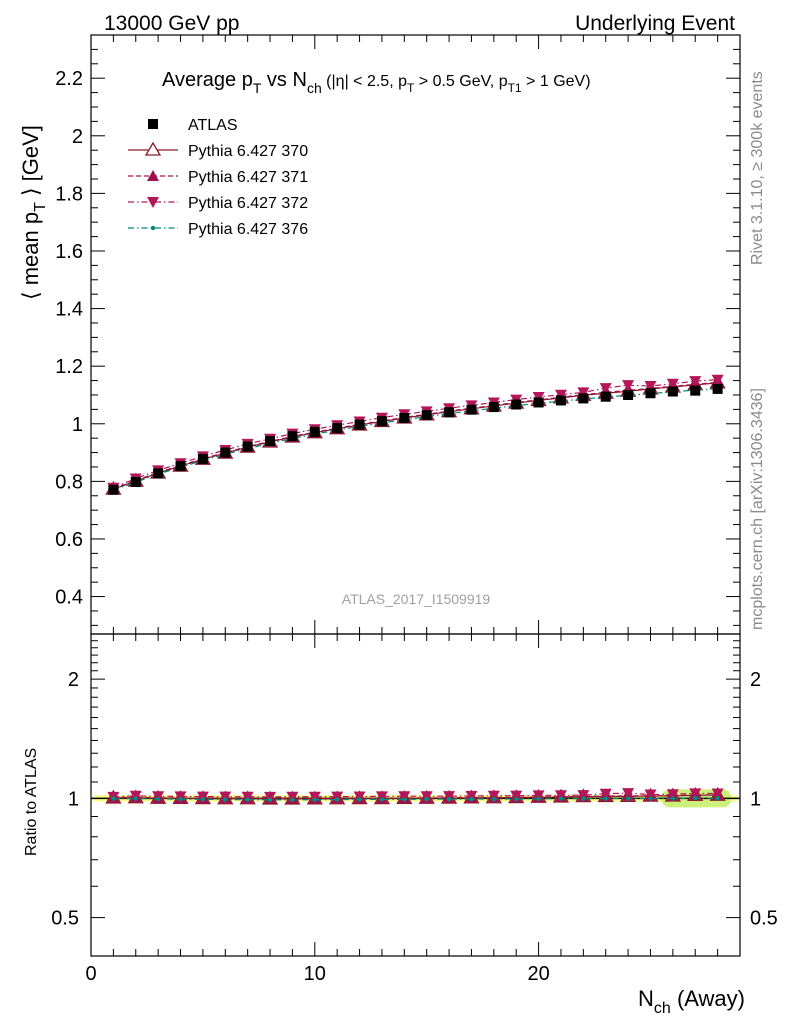  I want to click on legend-marker-atlas, so click(153, 124).